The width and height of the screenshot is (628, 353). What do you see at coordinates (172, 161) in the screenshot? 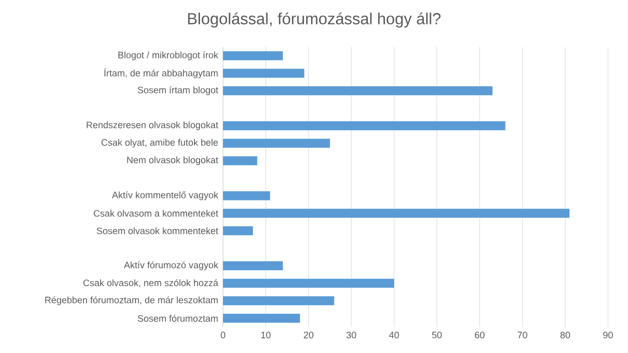
I see `y-tick-label: Nem olvasok blogokat` at bounding box center [172, 161].